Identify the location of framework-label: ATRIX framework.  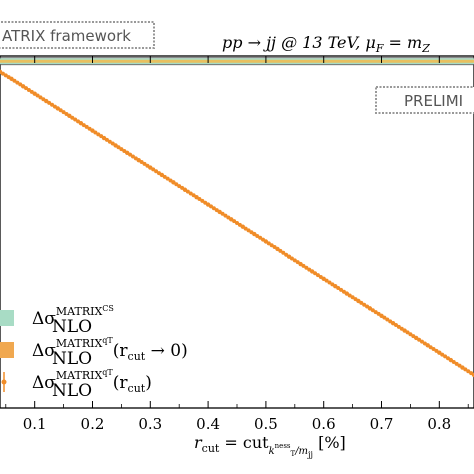
(66, 36).